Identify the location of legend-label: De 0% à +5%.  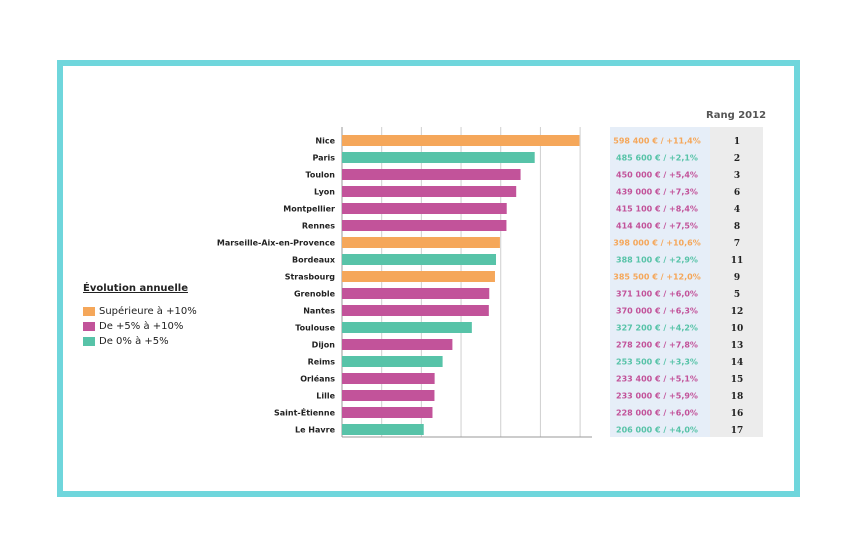
(134, 341).